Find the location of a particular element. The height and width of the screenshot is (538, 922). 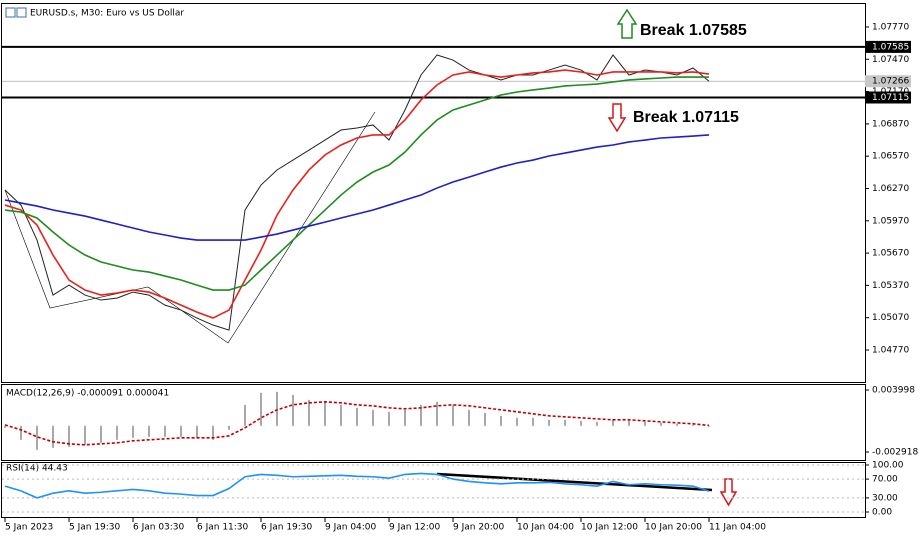

macd-panel is located at coordinates (433, 422).